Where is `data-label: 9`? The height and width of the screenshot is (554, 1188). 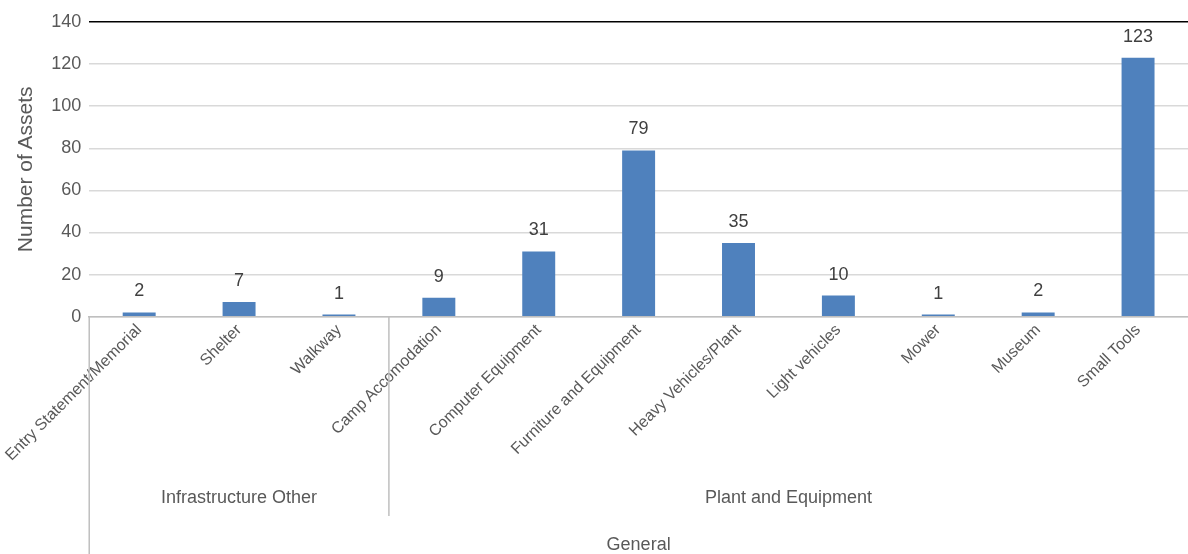
data-label: 9 is located at coordinates (438, 275).